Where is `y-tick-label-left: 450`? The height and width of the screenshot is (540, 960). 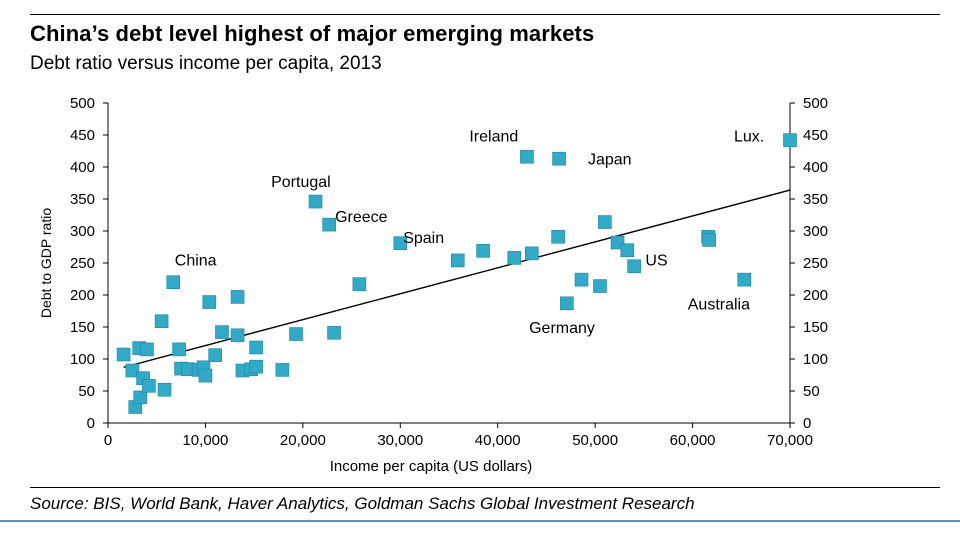 y-tick-label-left: 450 is located at coordinates (82, 135).